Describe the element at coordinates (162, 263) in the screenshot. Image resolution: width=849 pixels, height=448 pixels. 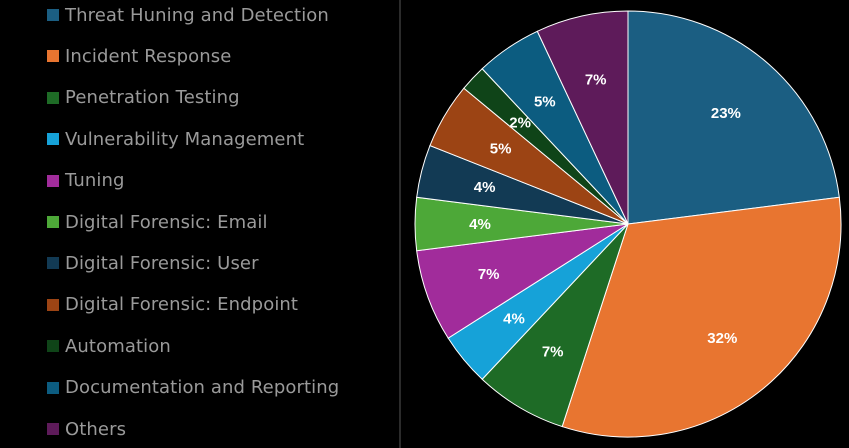
I see `legend-label: Digital Forensic: User` at that location.